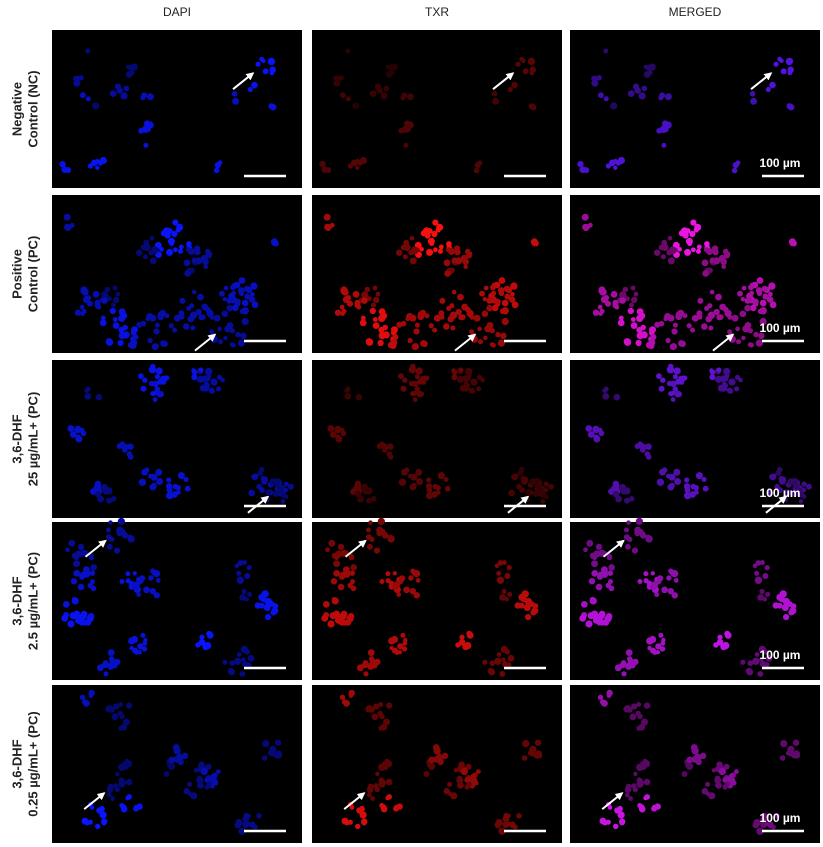 This screenshot has height=847, width=823. I want to click on row-label: Negative Control (NC), so click(24, 108).